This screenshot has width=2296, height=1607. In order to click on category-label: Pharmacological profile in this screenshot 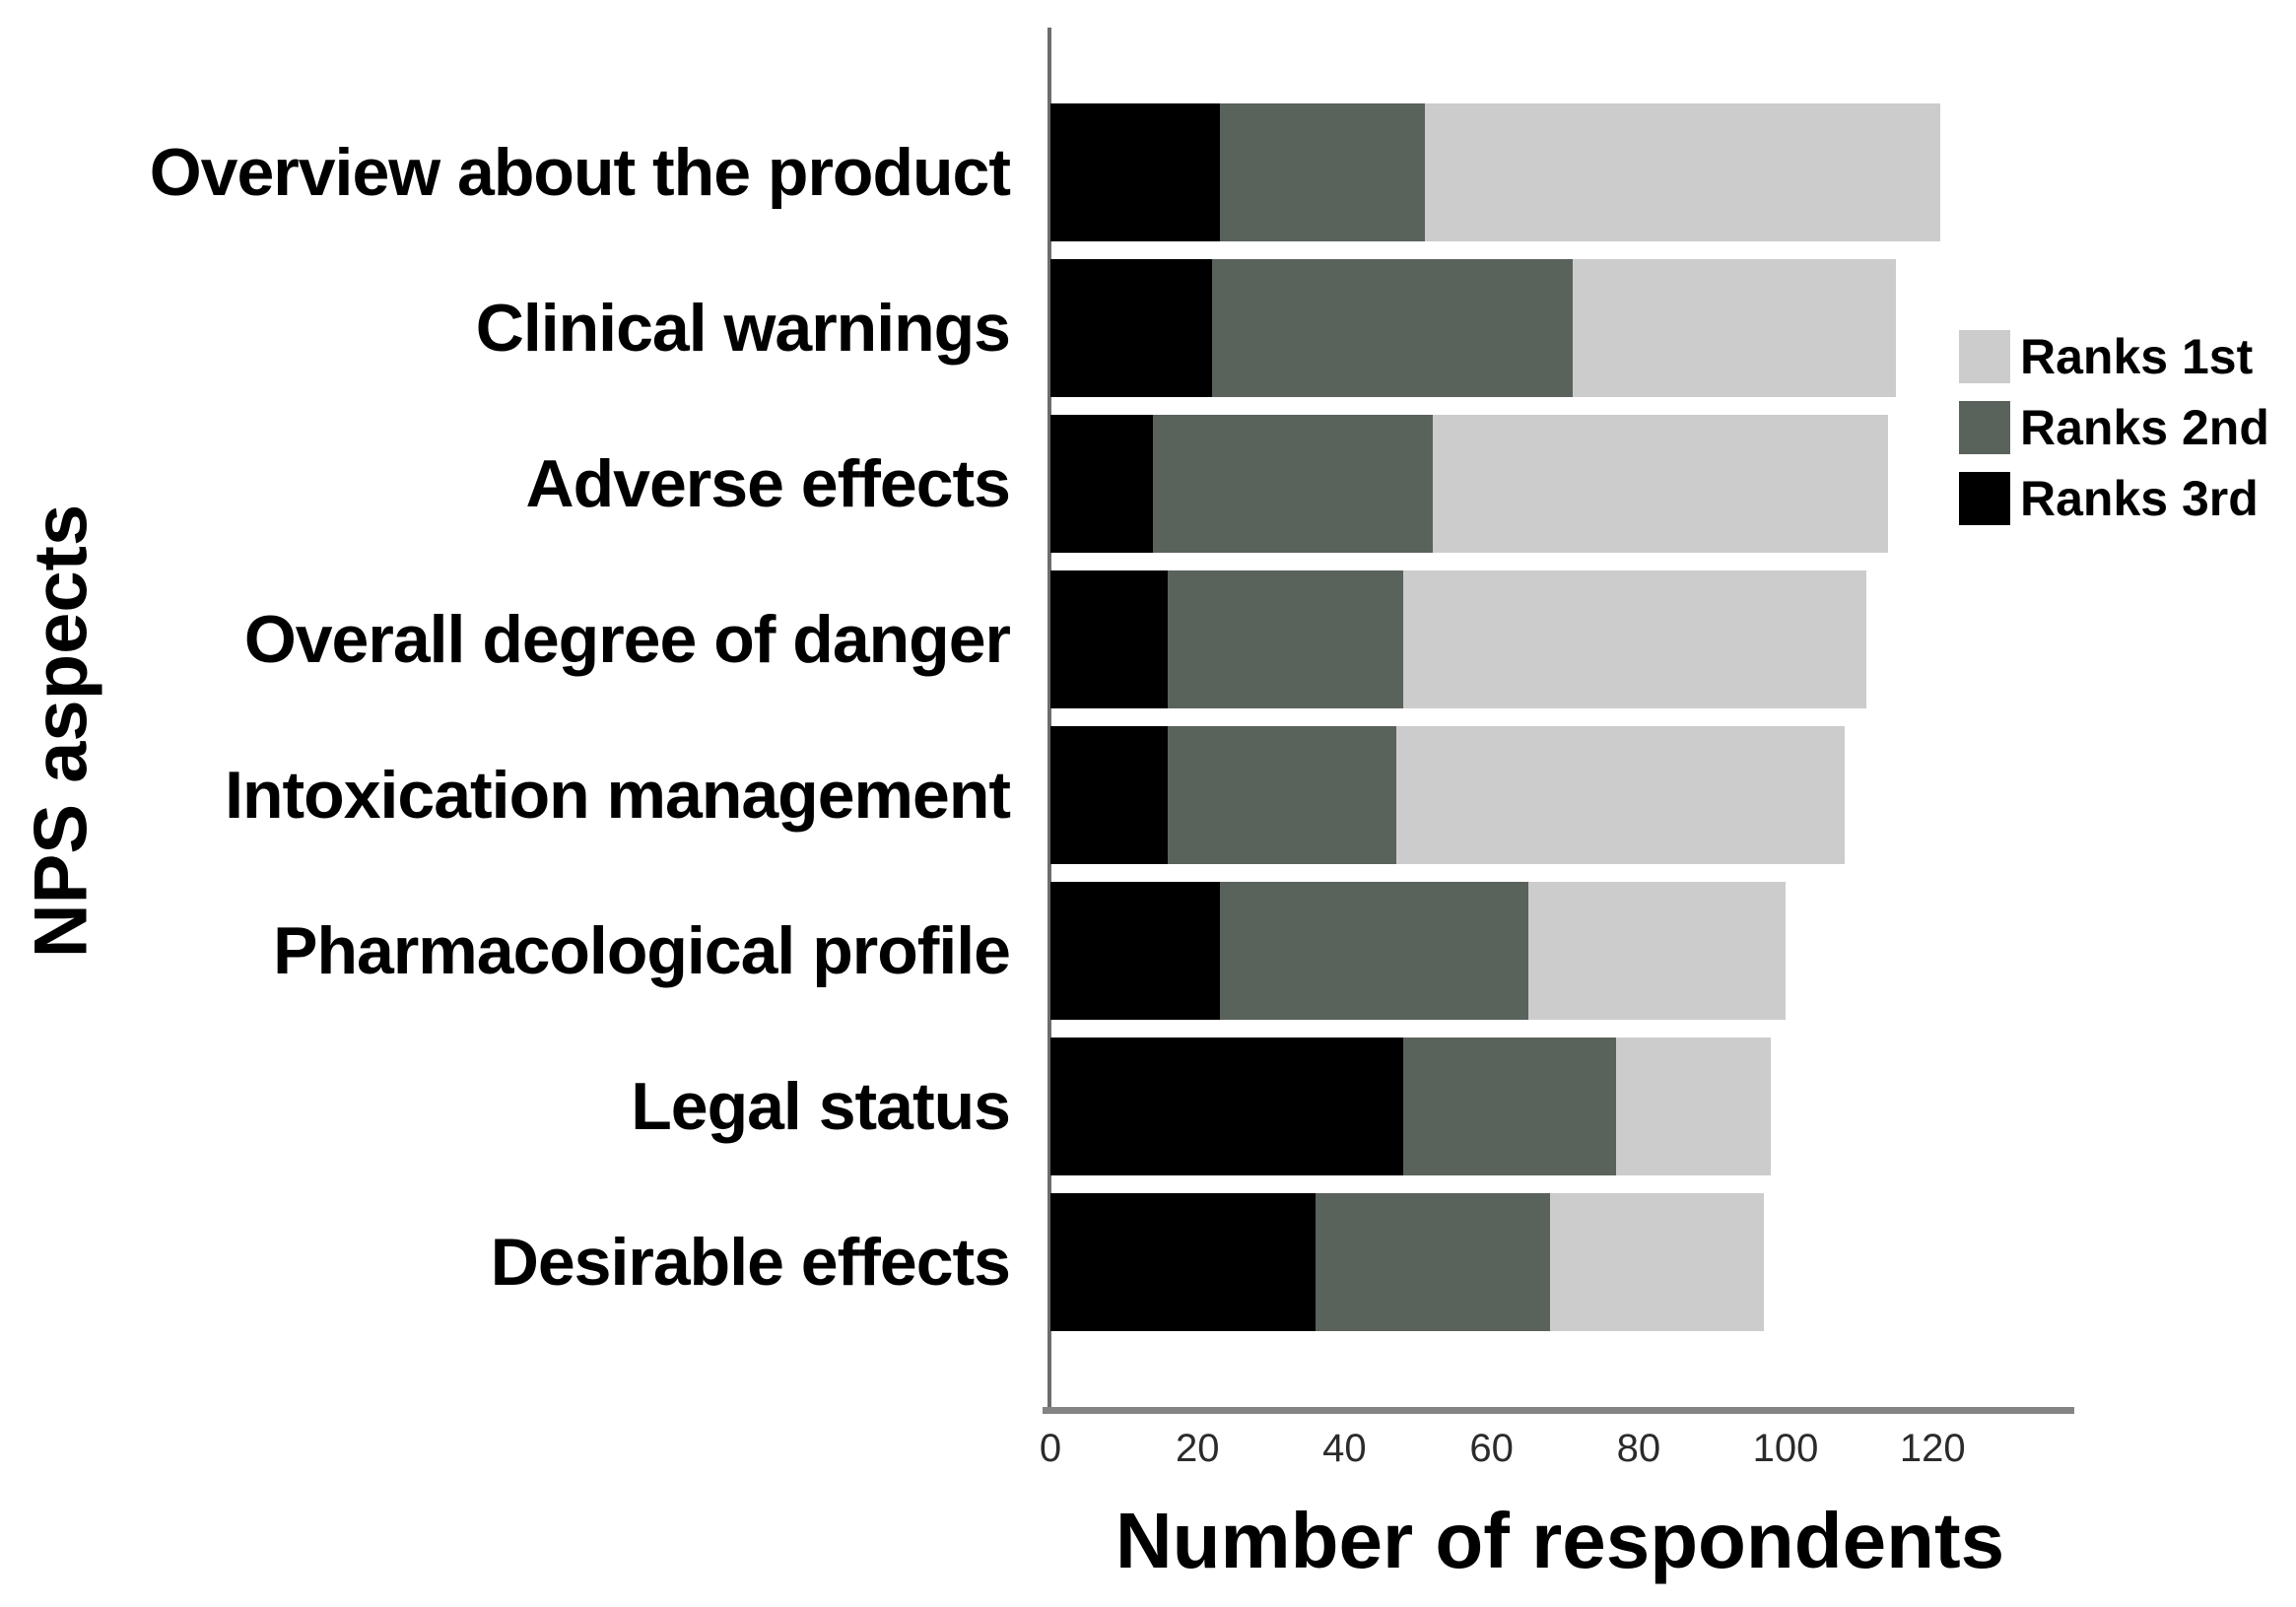, I will do `click(642, 950)`.